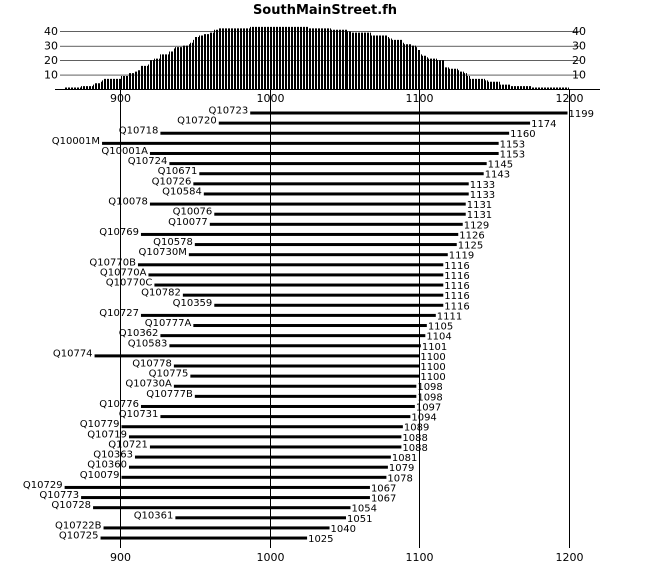 The width and height of the screenshot is (659, 569). I want to click on series-end-year: 1067, so click(383, 488).